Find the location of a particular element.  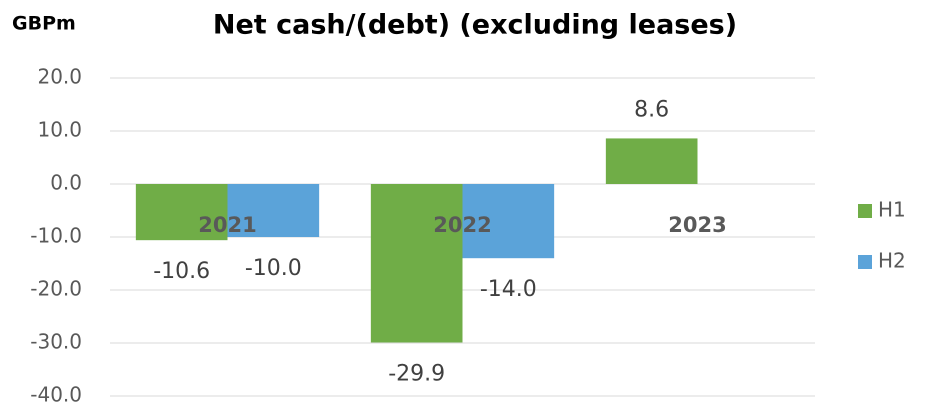

y-tick-label: 0.0 is located at coordinates (66, 183).